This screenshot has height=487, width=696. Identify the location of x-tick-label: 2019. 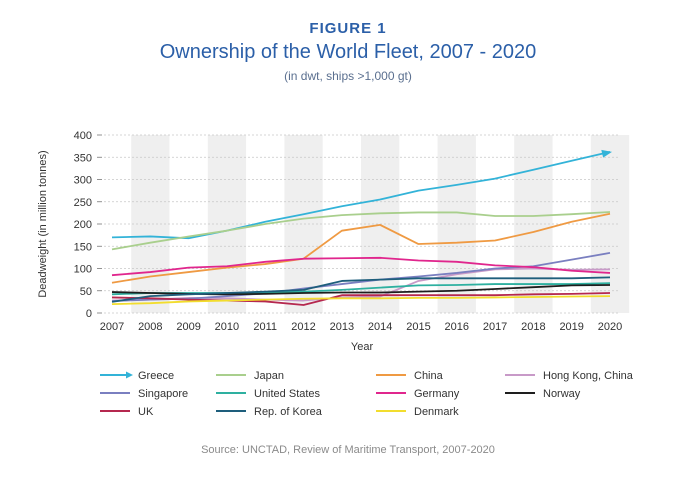
(571, 327).